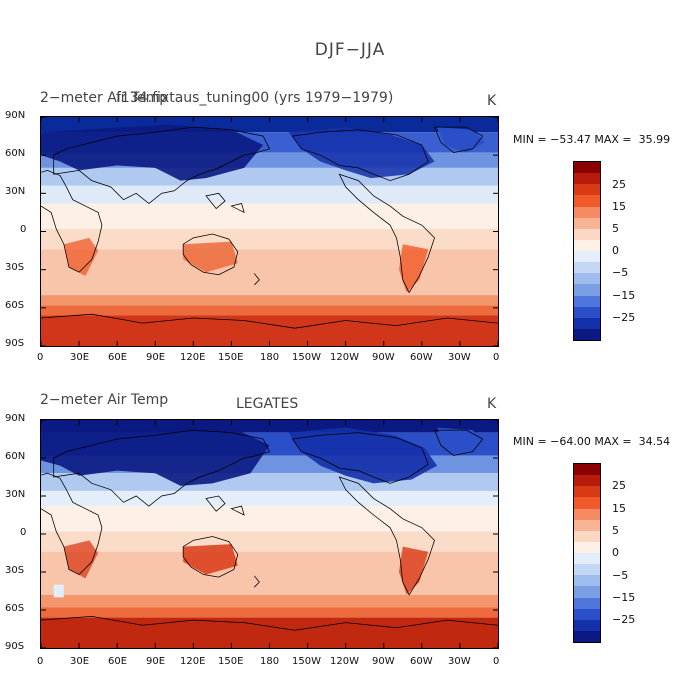 This screenshot has width=700, height=700. I want to click on panel2-lat-60n: 60N, so click(15, 456).